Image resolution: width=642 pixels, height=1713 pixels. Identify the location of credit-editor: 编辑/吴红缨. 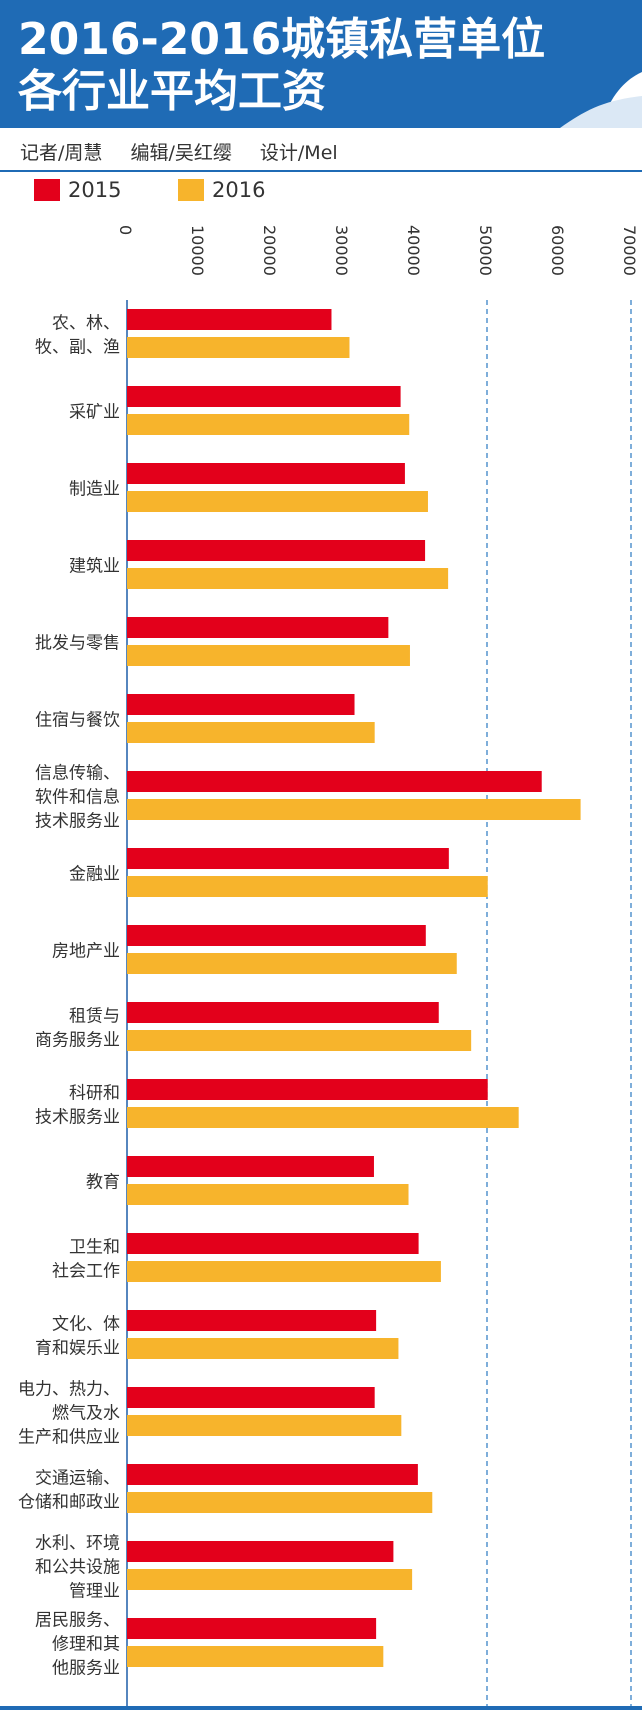
(181, 153).